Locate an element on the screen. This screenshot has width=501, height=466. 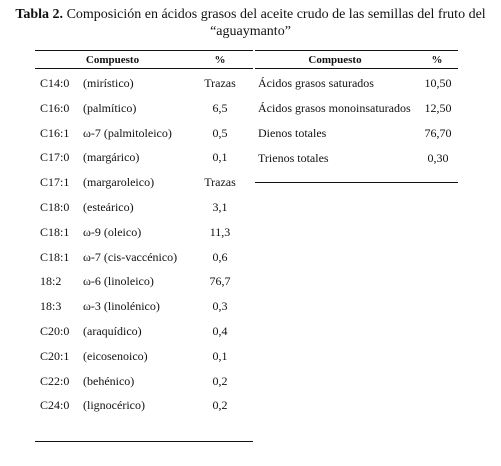
right-table-top-rule is located at coordinates (356, 50).